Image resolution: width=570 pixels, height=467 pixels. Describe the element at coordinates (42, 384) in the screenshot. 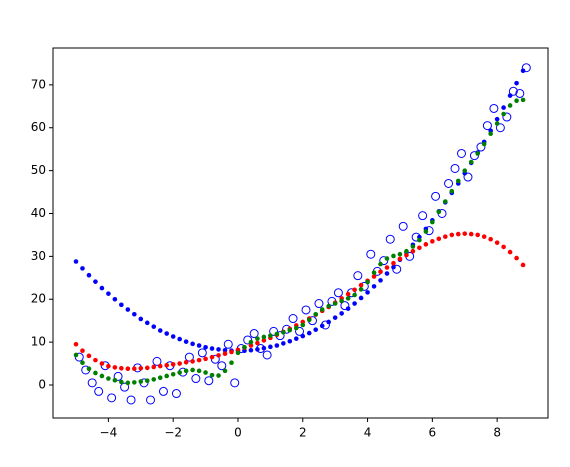

I see `y-tick-label: 0` at that location.